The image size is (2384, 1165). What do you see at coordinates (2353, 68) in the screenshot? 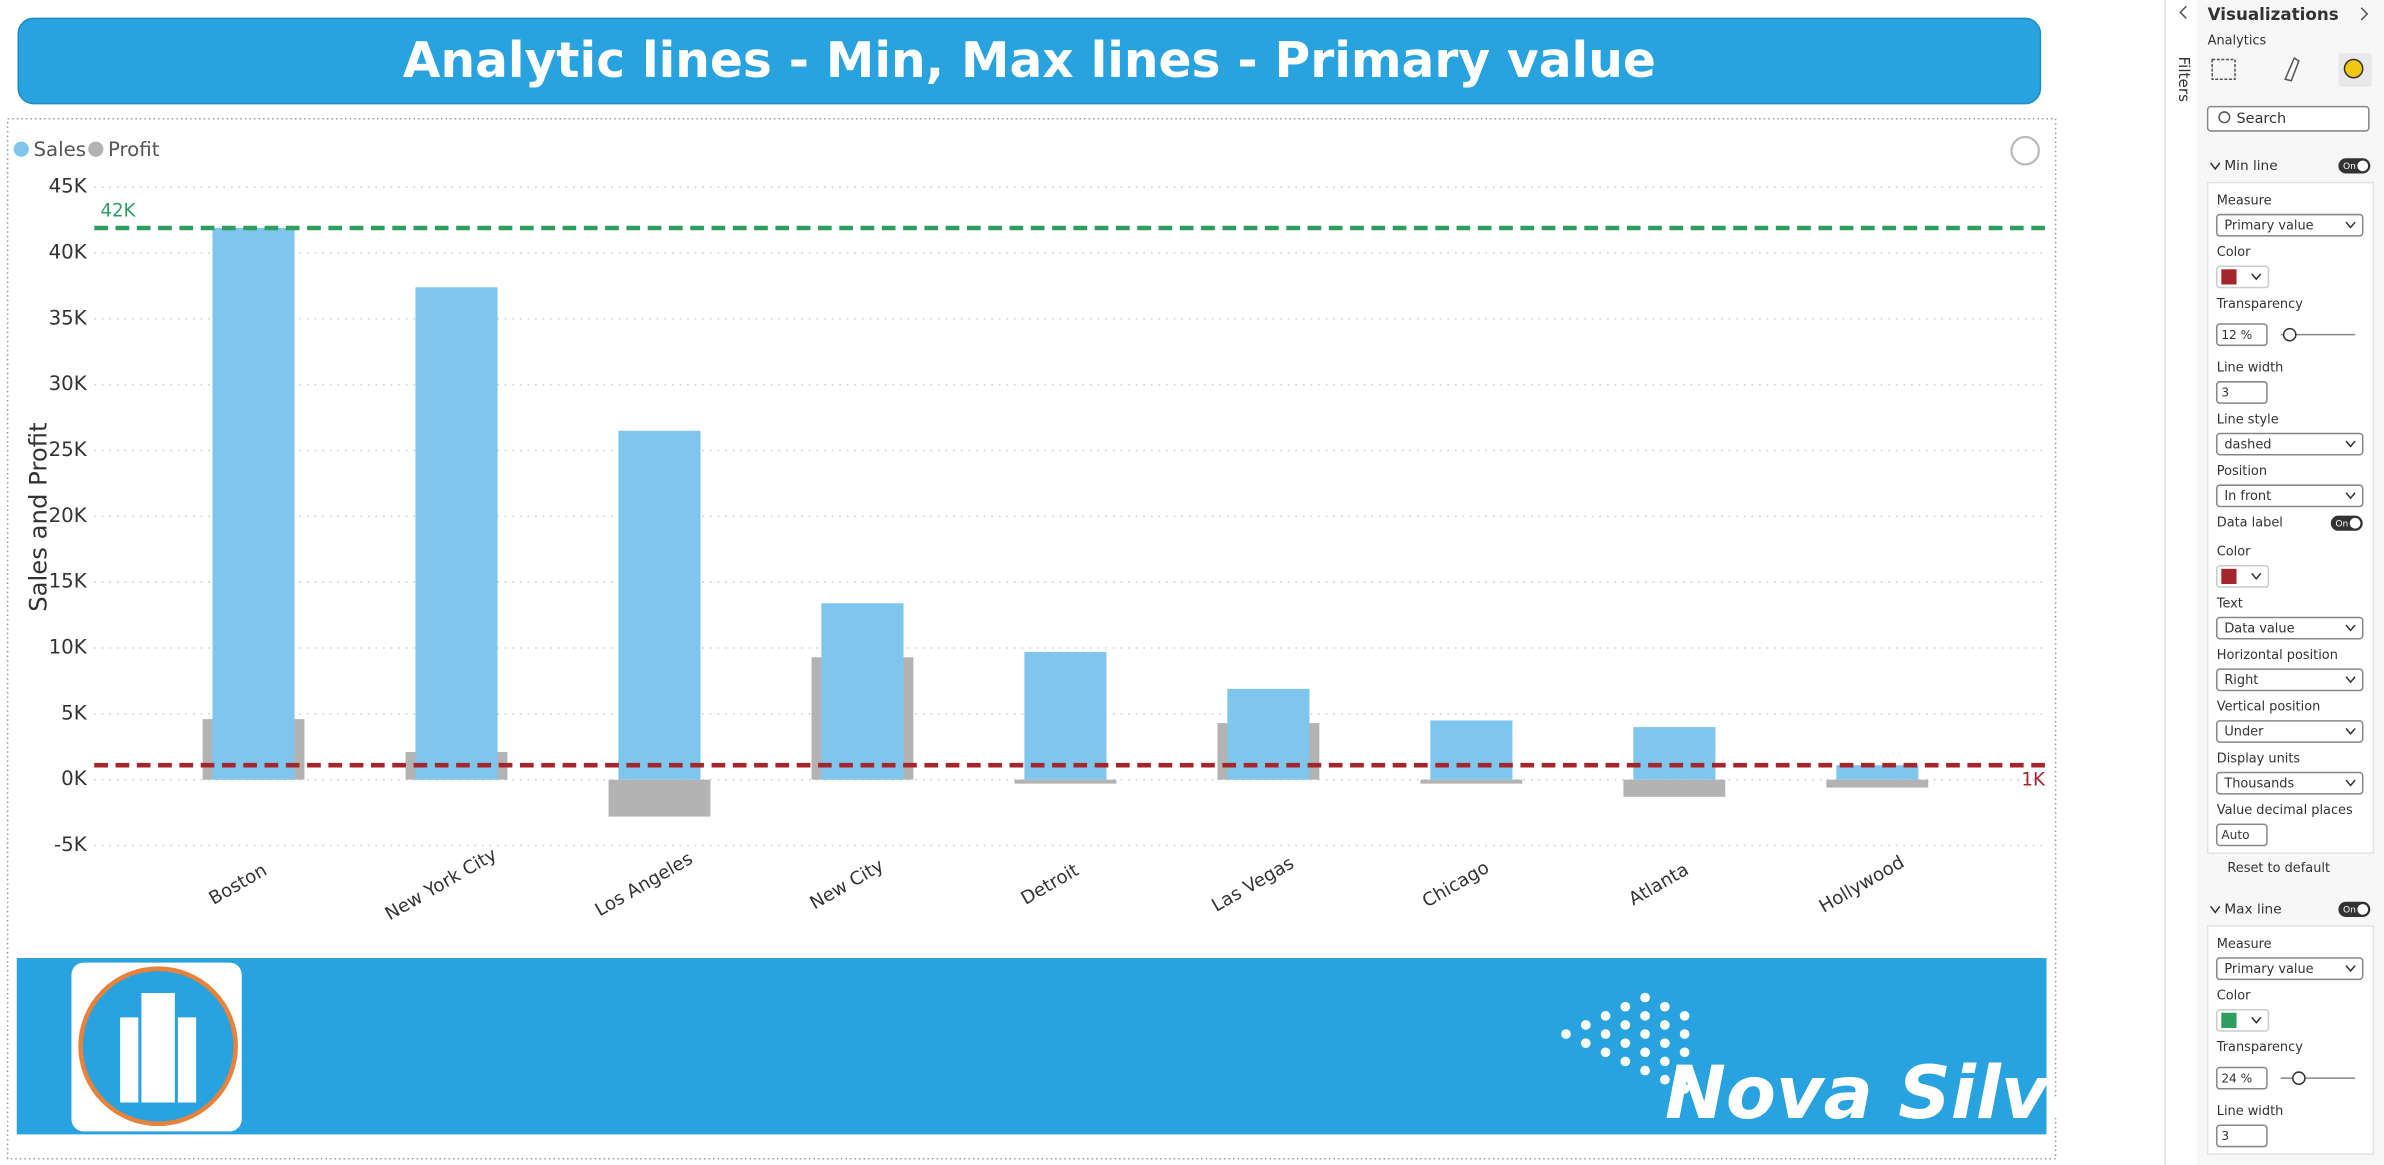
I see `analytics-icon` at bounding box center [2353, 68].